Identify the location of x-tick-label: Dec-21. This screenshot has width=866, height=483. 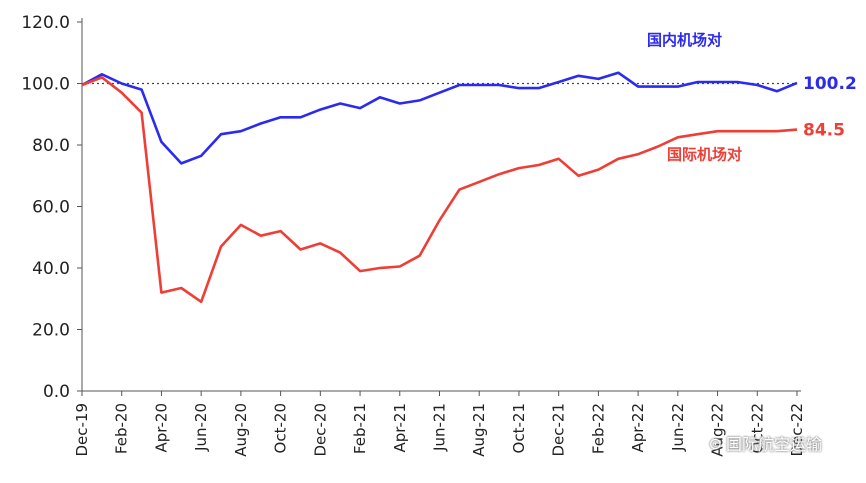
(559, 430).